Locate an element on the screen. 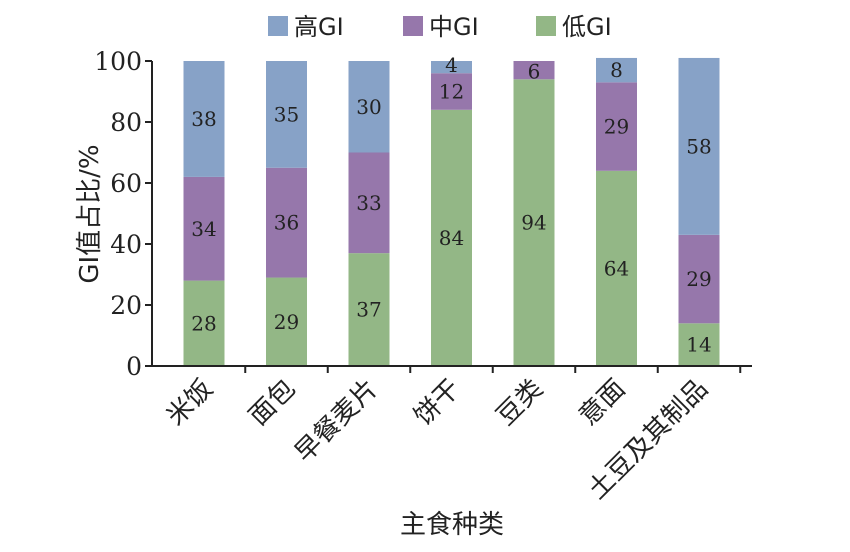 The width and height of the screenshot is (850, 552). y-tick-label-1: 20 is located at coordinates (126, 305).